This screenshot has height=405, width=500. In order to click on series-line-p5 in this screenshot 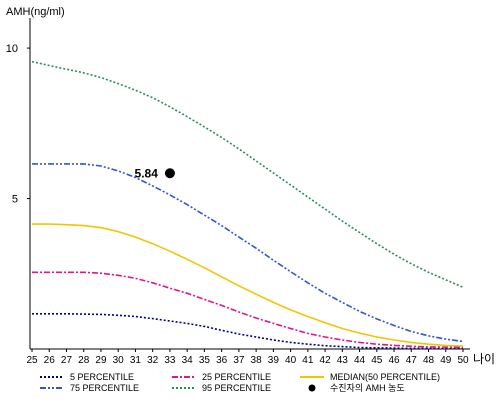, I will do `click(247, 331)`.